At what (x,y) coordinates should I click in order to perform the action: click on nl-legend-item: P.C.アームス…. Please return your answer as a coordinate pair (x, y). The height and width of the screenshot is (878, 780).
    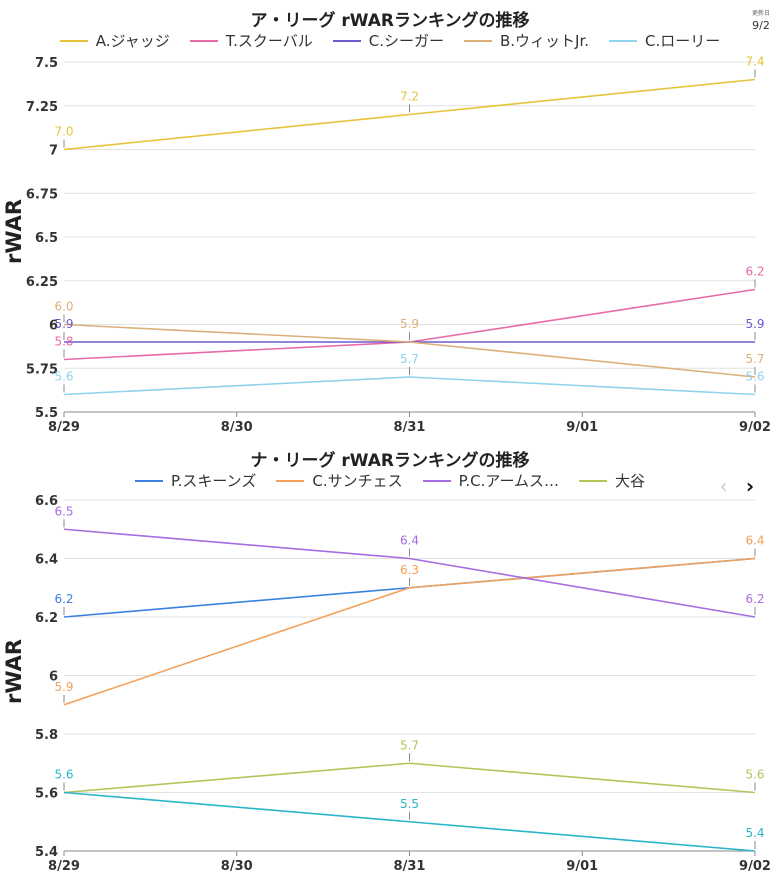
    Looking at the image, I should click on (491, 480).